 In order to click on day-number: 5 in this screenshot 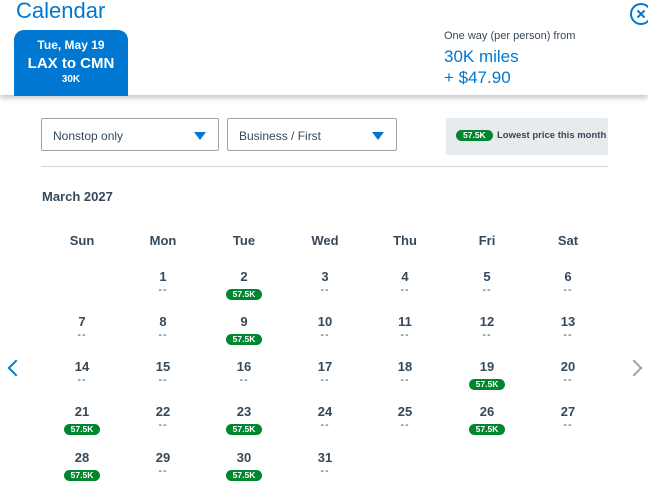, I will do `click(487, 276)`.